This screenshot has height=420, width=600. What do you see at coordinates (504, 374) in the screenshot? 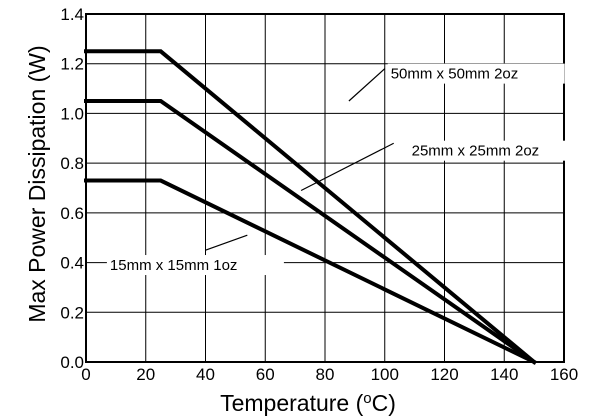
I see `x-tick-label-7: 140` at bounding box center [504, 374].